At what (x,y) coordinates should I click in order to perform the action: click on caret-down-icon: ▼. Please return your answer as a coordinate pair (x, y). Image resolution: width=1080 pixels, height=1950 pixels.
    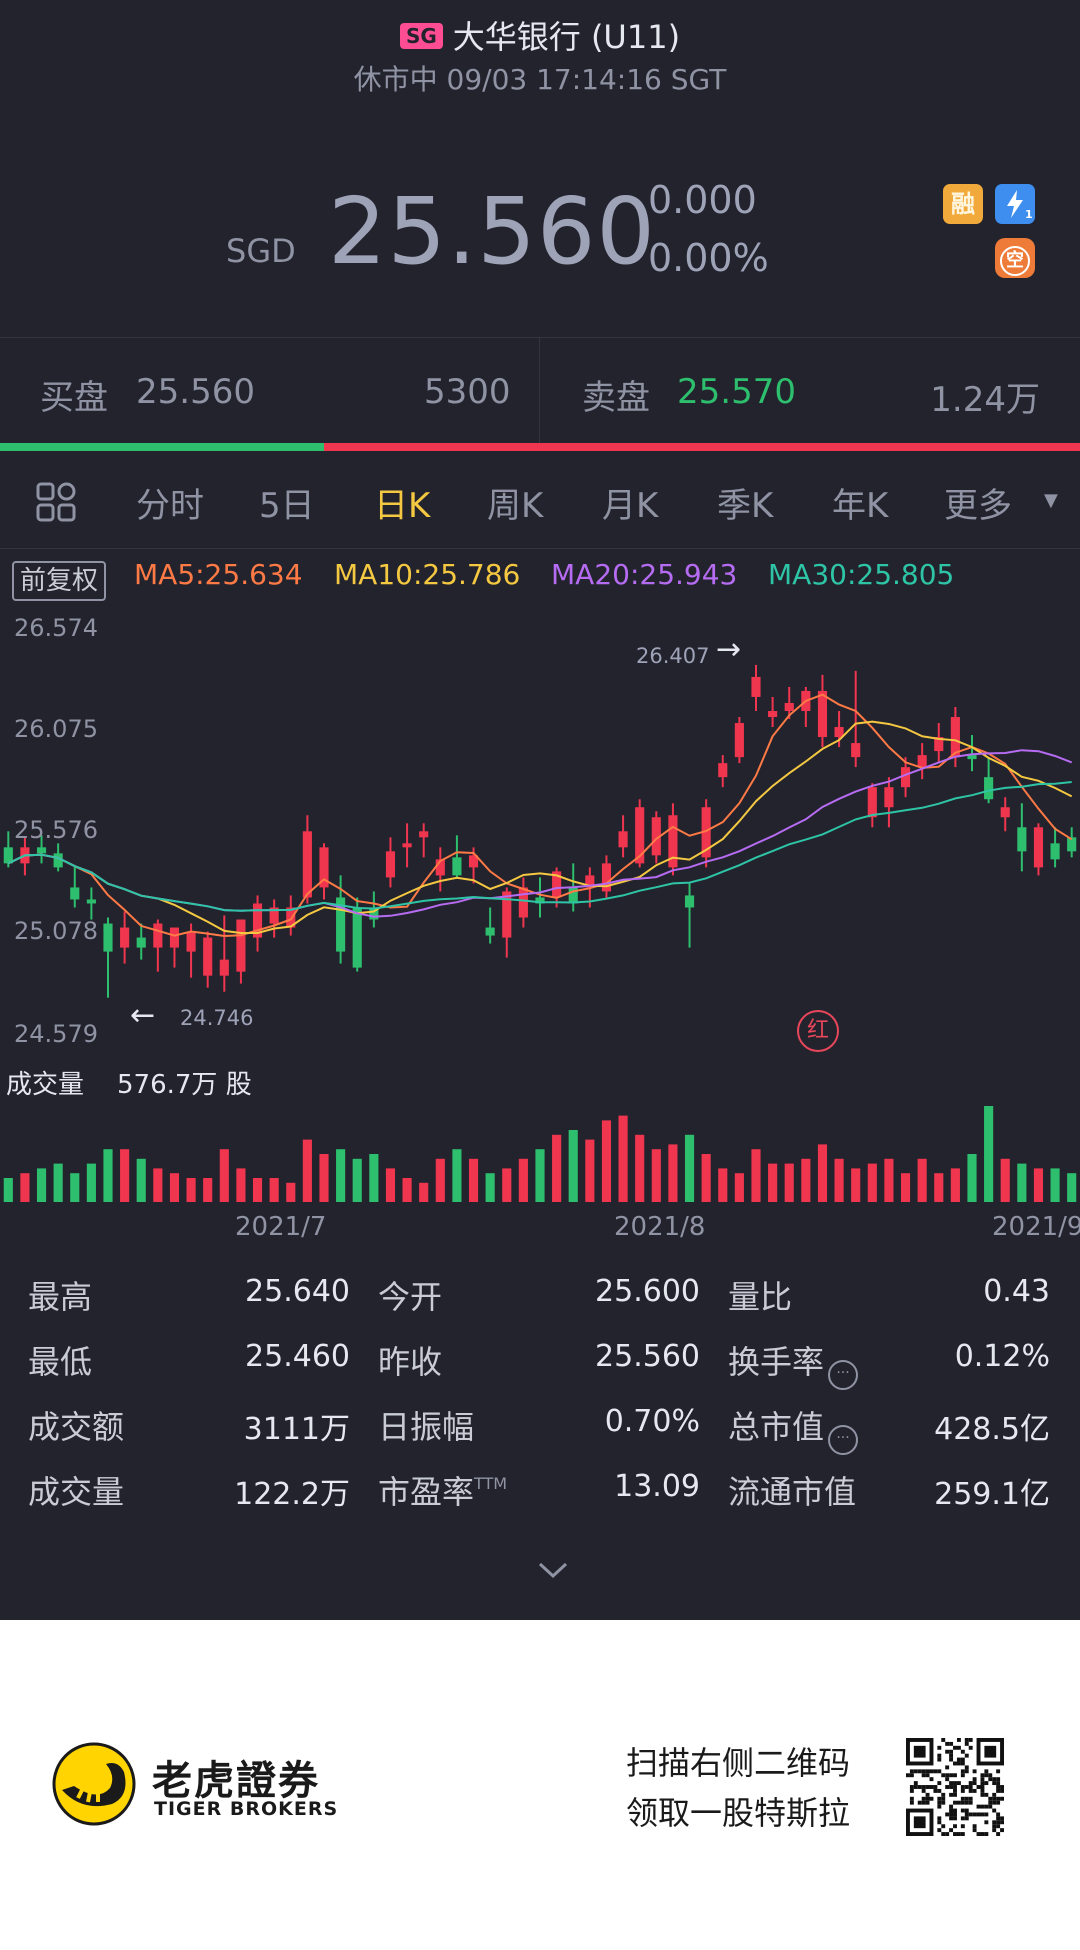
    Looking at the image, I should click on (1051, 500).